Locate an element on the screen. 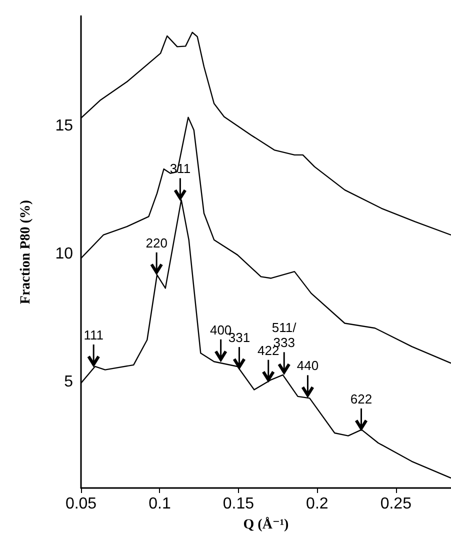 The height and width of the screenshot is (537, 451). x-tick-label: 0.2 is located at coordinates (317, 504).